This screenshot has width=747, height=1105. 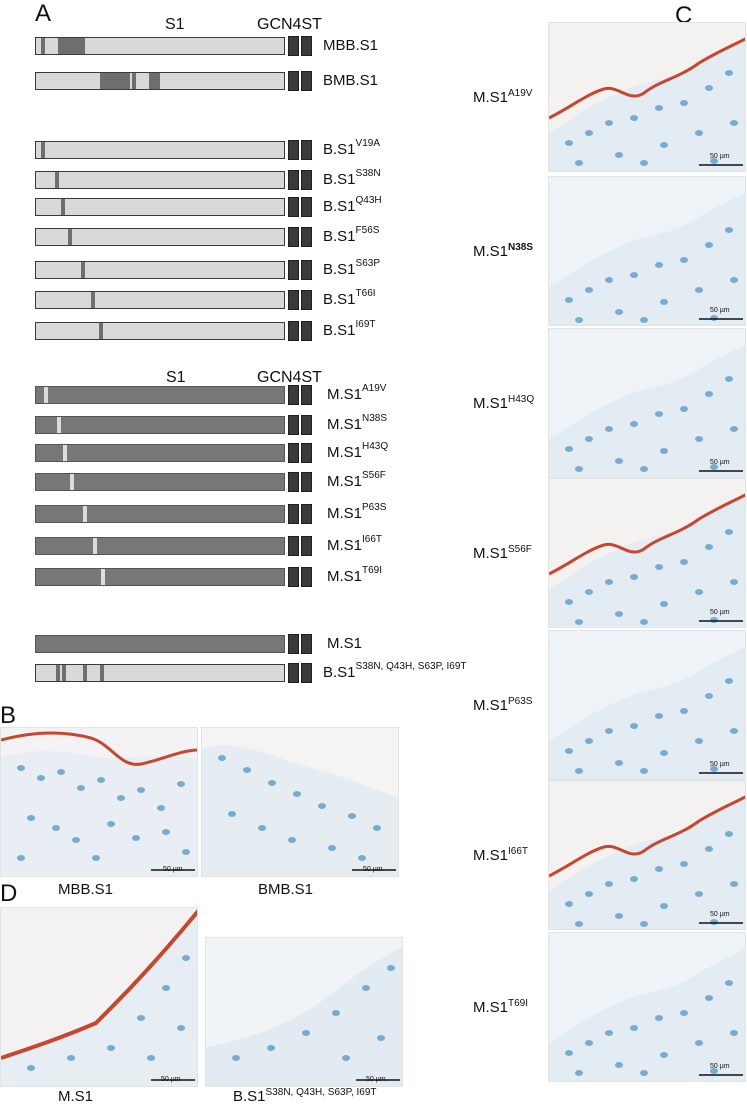 What do you see at coordinates (351, 235) in the screenshot?
I see `construct-label: B.S1F56S` at bounding box center [351, 235].